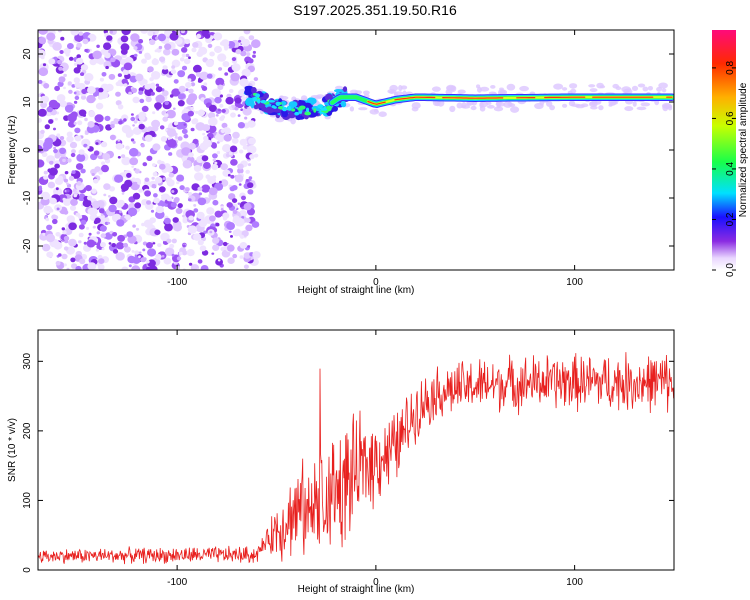  What do you see at coordinates (730, 219) in the screenshot?
I see `colorbar-tick-label: 0.2` at bounding box center [730, 219].